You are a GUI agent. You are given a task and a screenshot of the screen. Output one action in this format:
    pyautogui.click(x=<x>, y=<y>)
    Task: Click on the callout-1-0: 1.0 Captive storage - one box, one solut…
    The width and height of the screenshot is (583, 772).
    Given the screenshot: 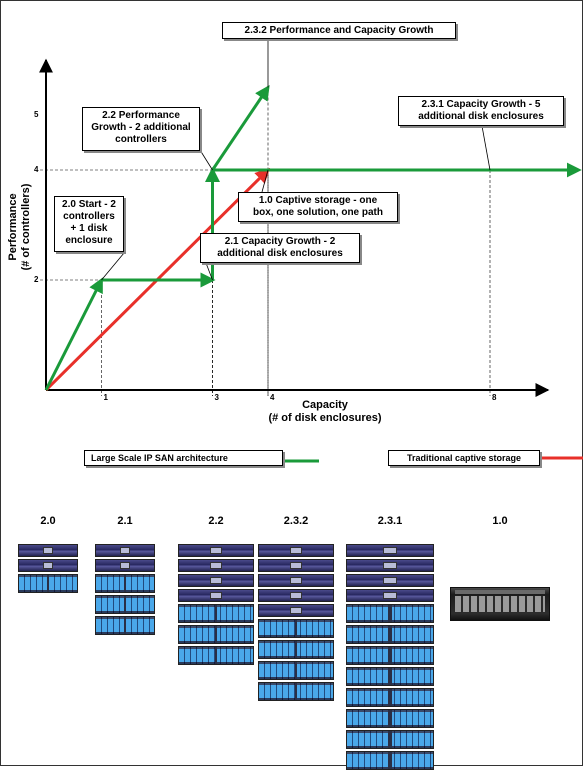 What is the action you would take?
    pyautogui.click(x=318, y=207)
    